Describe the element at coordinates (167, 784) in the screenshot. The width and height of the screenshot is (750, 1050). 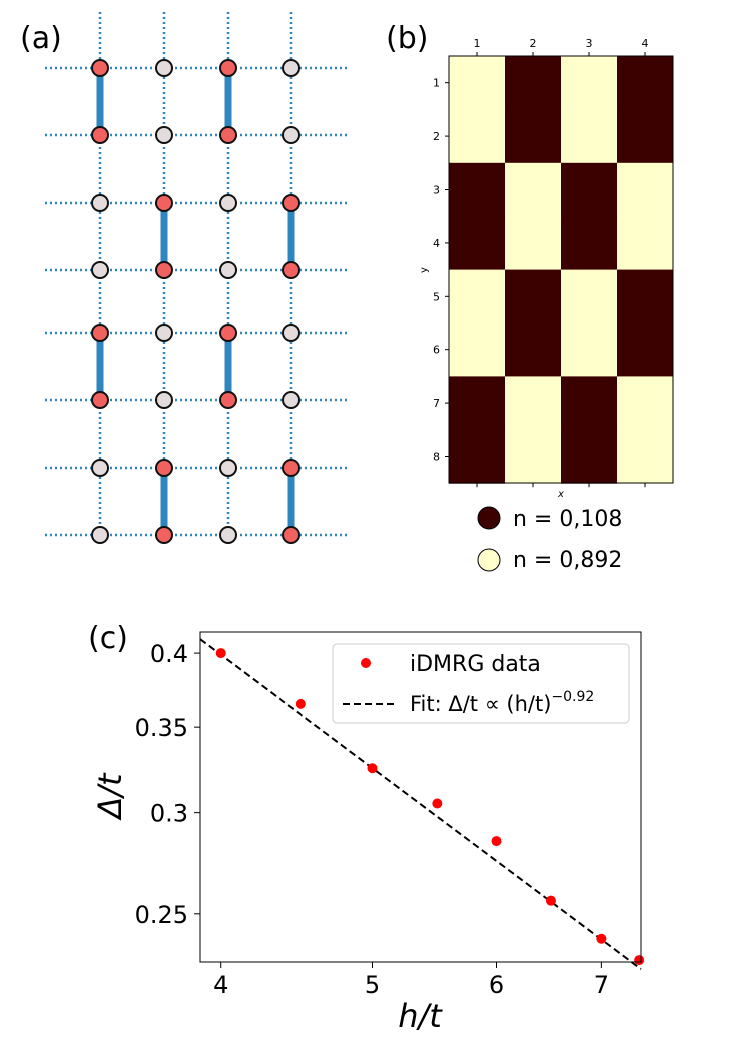
I see `plot-y-ticks: 0.25 0.3 0.35 0.4` at that location.